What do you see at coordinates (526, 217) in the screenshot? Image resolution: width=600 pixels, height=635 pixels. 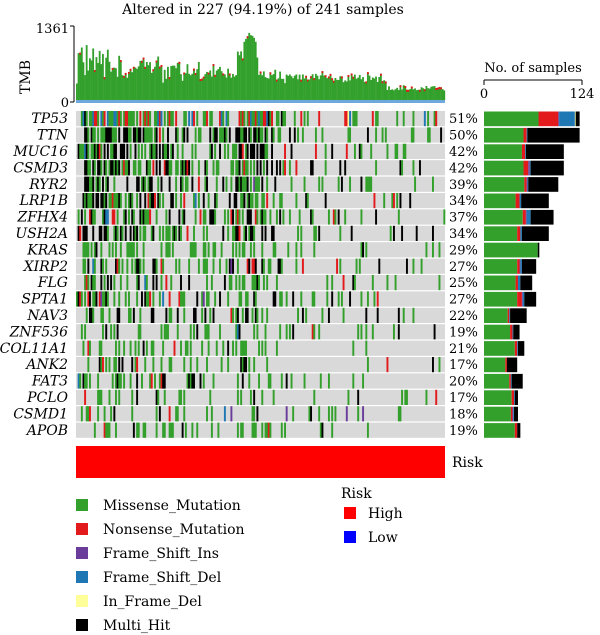 I see `sample-bar-segment-frame_shift_ins` at bounding box center [526, 217].